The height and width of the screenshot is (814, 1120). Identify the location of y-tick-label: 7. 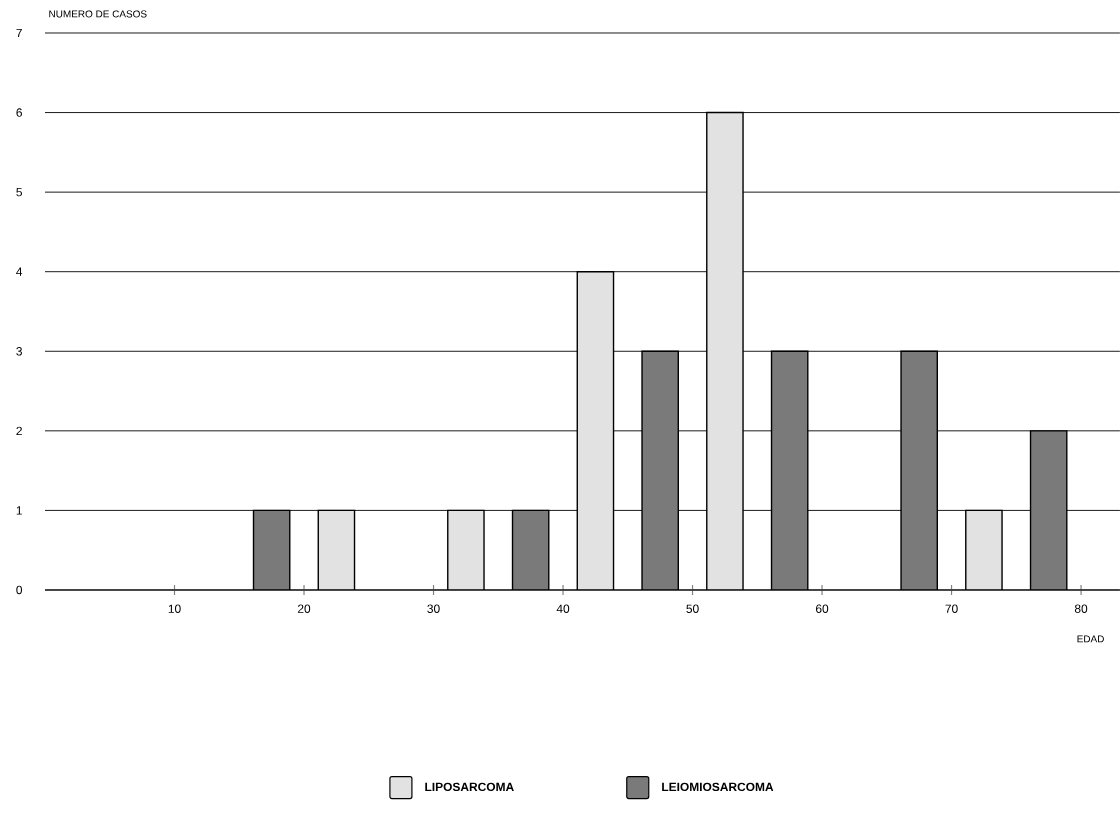
(19, 33).